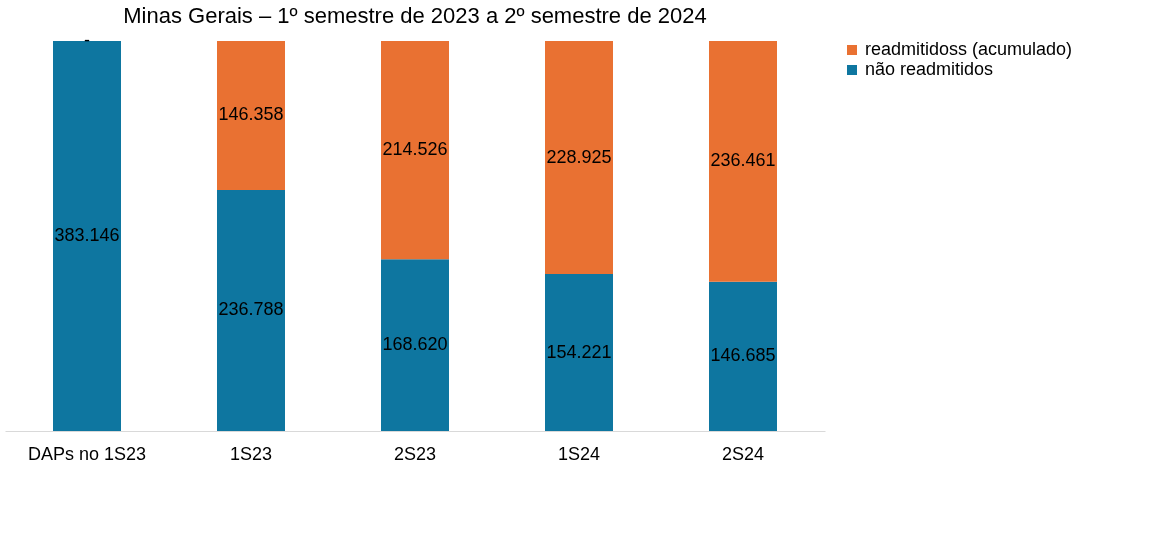 The height and width of the screenshot is (540, 1174). What do you see at coordinates (87, 40) in the screenshot?
I see `data-label: -` at bounding box center [87, 40].